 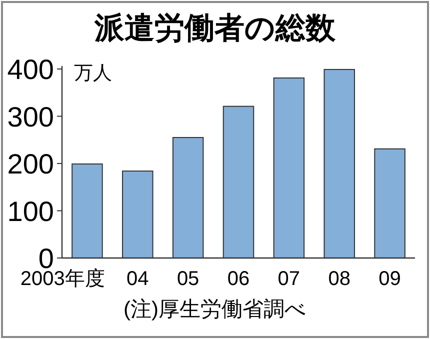 I want to click on y-tick-label: 400, so click(x=30, y=69).